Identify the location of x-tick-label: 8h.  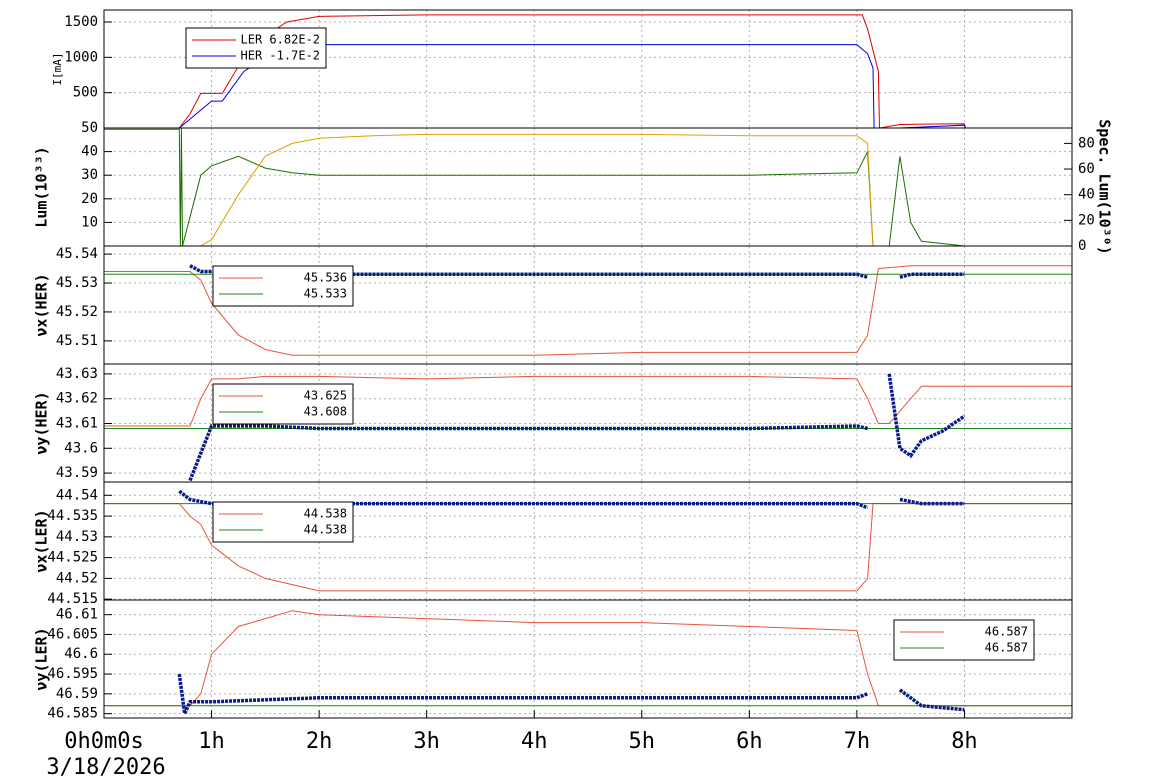
(964, 741).